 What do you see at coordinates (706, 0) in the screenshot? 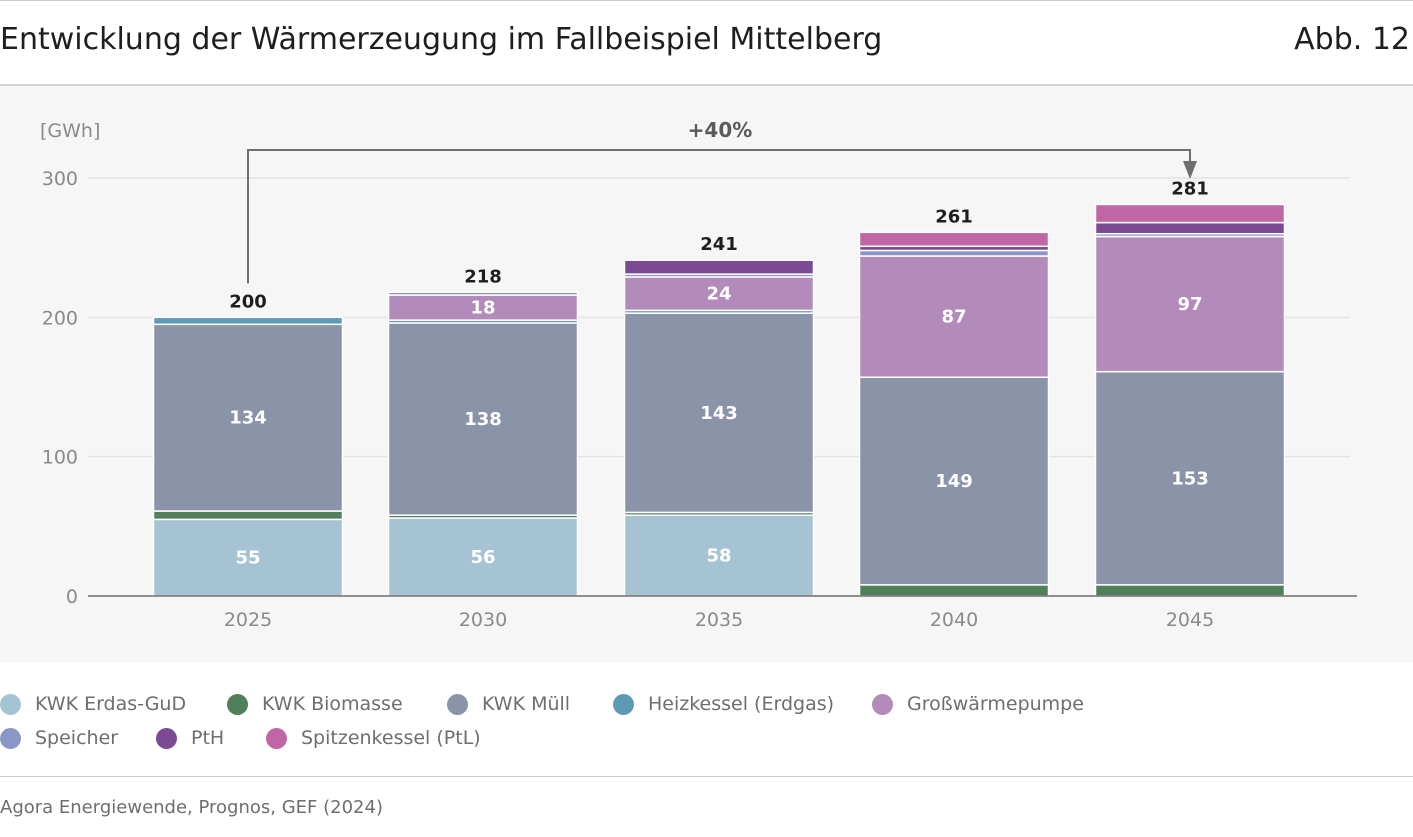
I see `top-rule` at bounding box center [706, 0].